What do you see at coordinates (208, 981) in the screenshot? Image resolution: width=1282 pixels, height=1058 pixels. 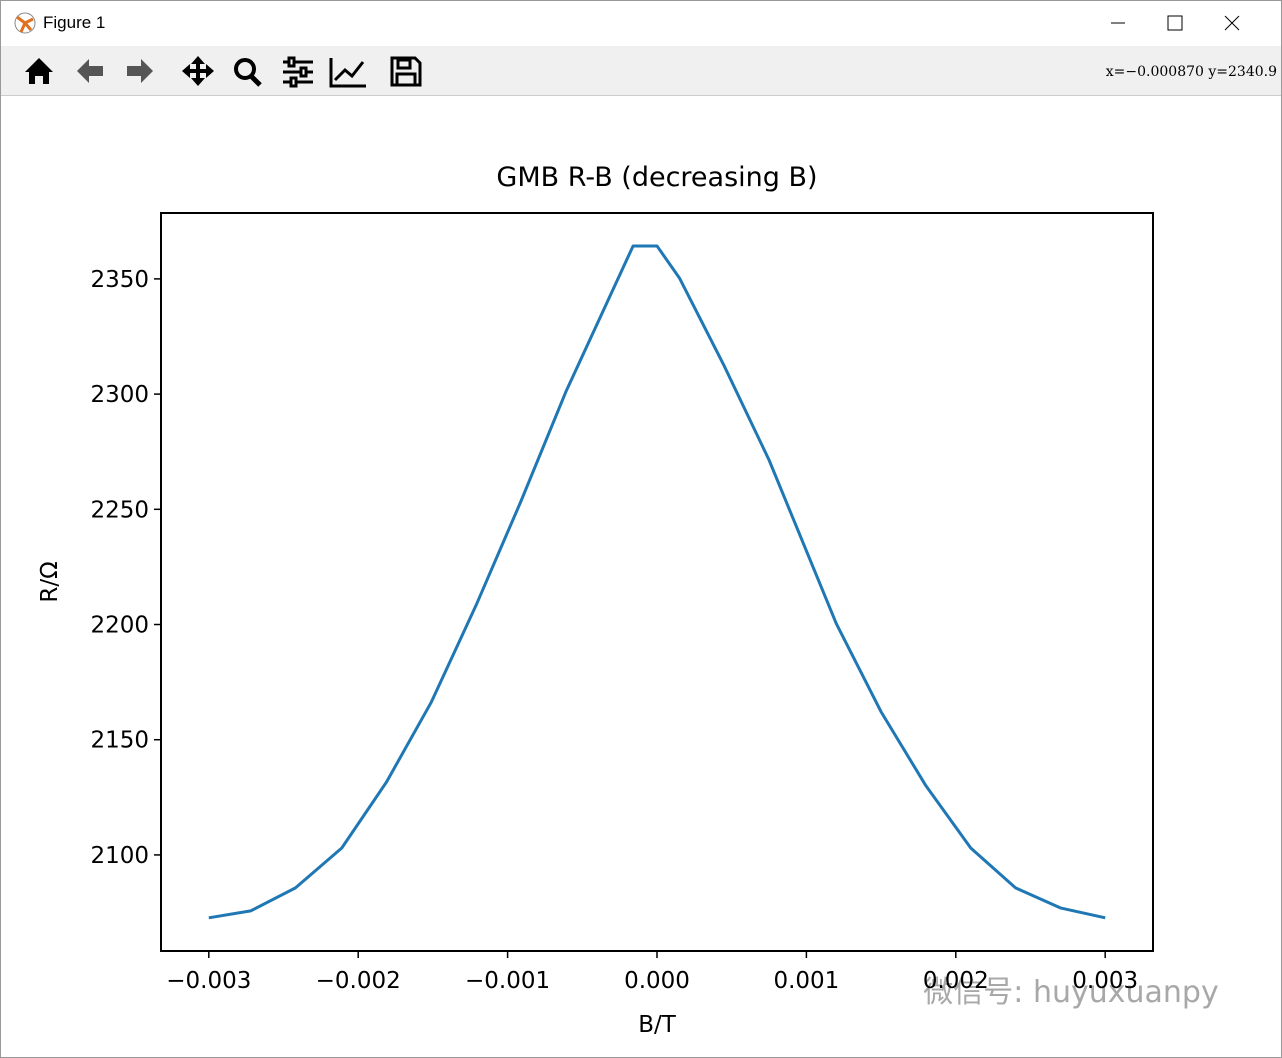 I see `x-tick-label: −0.003` at bounding box center [208, 981].